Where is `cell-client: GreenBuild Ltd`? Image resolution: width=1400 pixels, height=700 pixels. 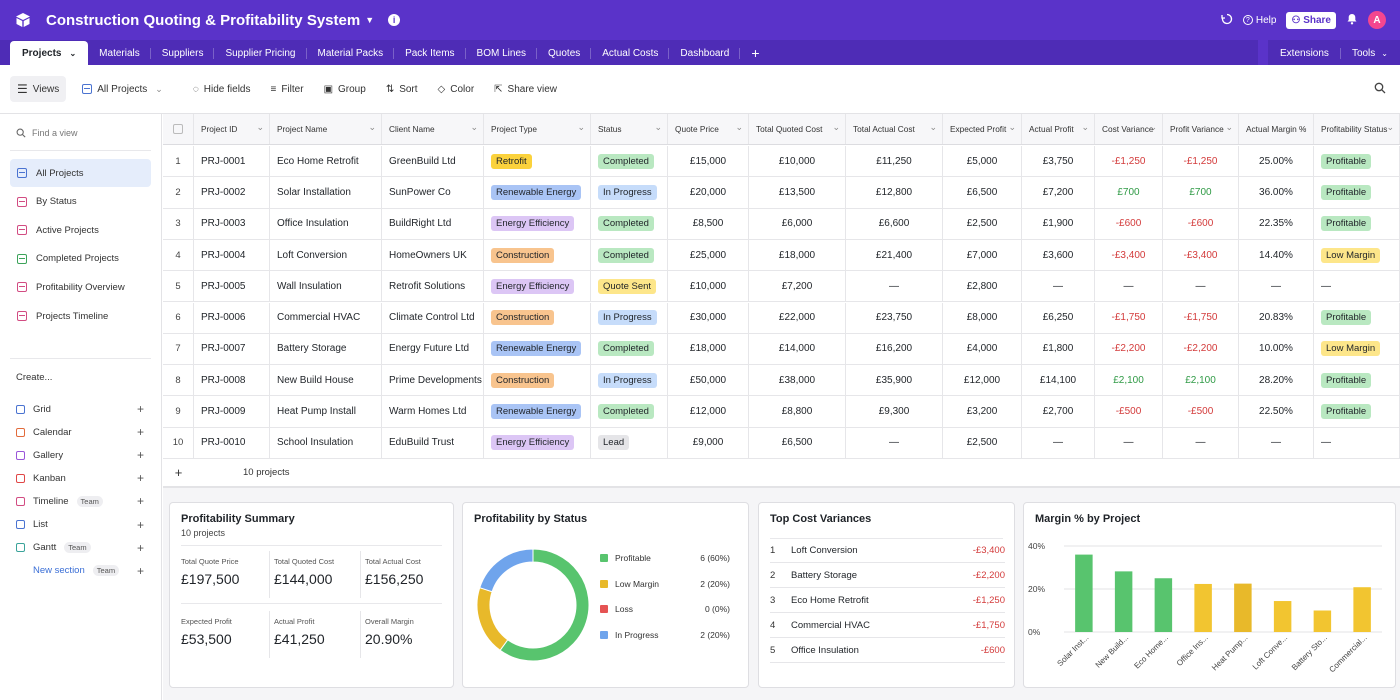 cell-client: GreenBuild Ltd is located at coordinates (433, 161).